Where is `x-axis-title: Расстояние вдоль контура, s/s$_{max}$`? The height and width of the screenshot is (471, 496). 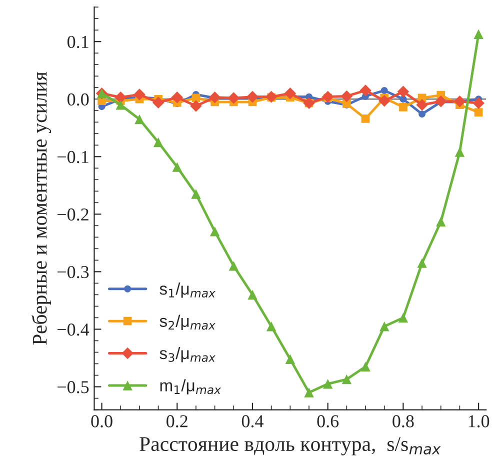
x-axis-title: Расстояние вдоль контура, s/s$_{max}$ is located at coordinates (290, 446).